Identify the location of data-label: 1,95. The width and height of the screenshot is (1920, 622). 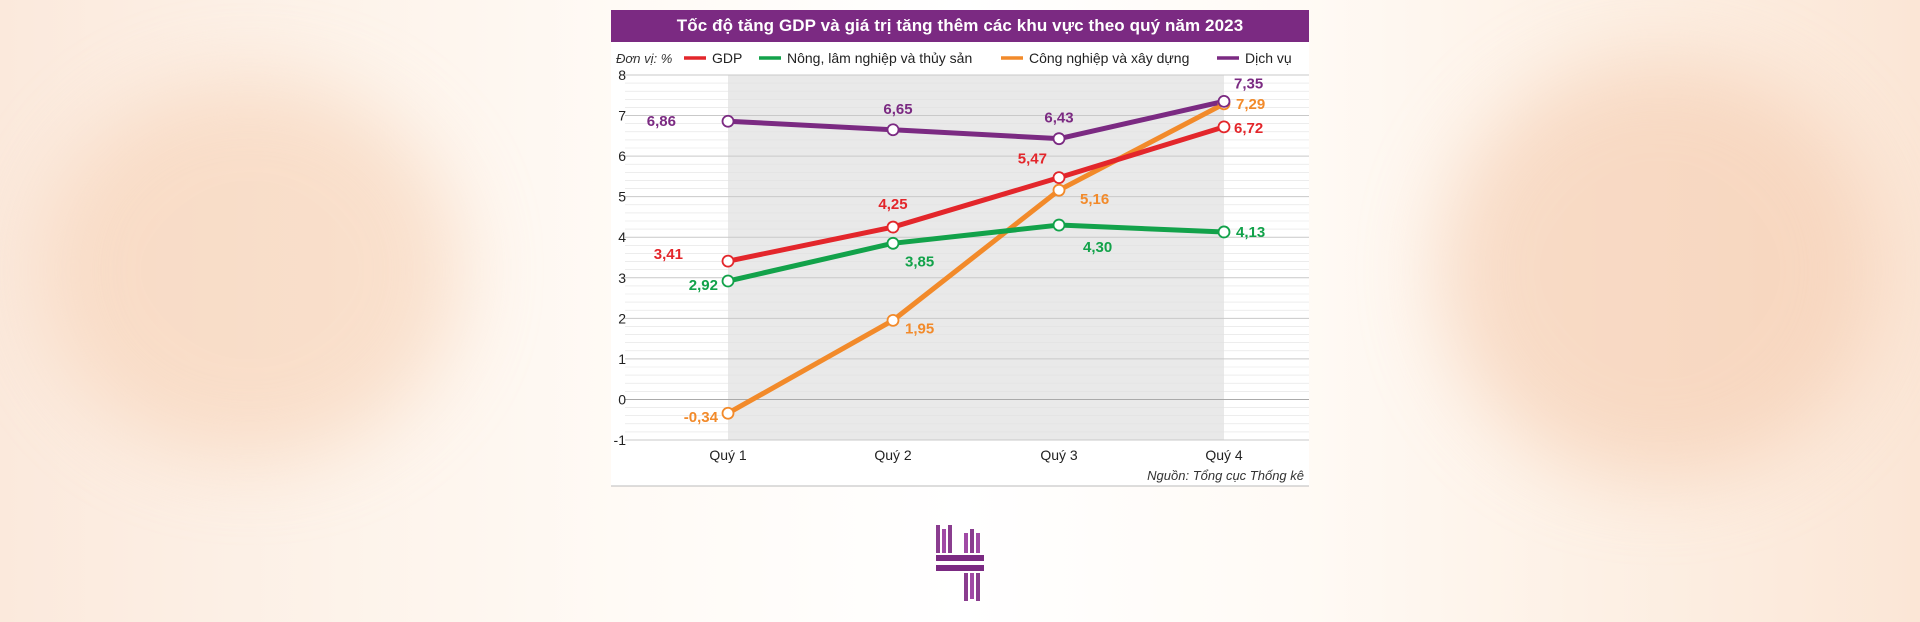
(919, 328).